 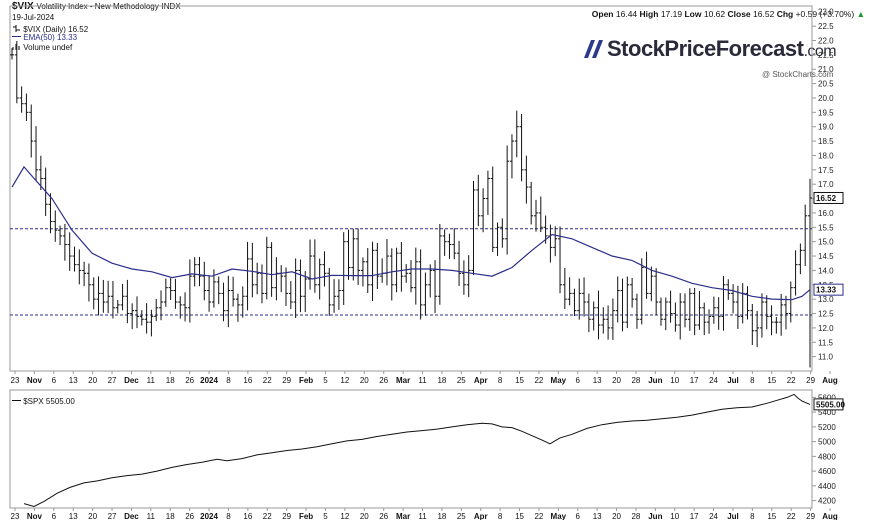 I want to click on x-tick-label: Mar, so click(x=403, y=380).